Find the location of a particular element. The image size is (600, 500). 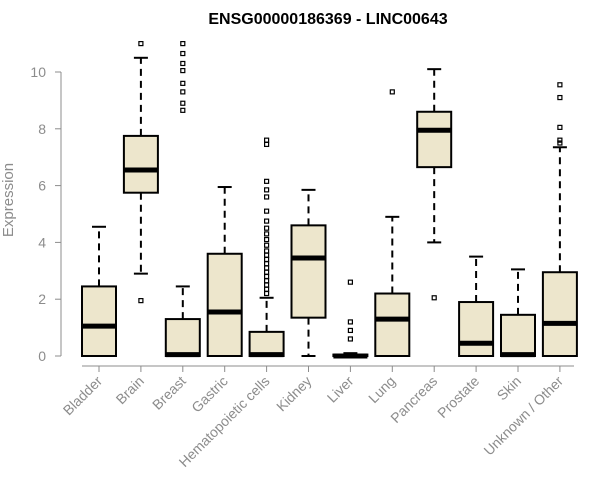

x-tick-label: Breast is located at coordinates (169, 393).